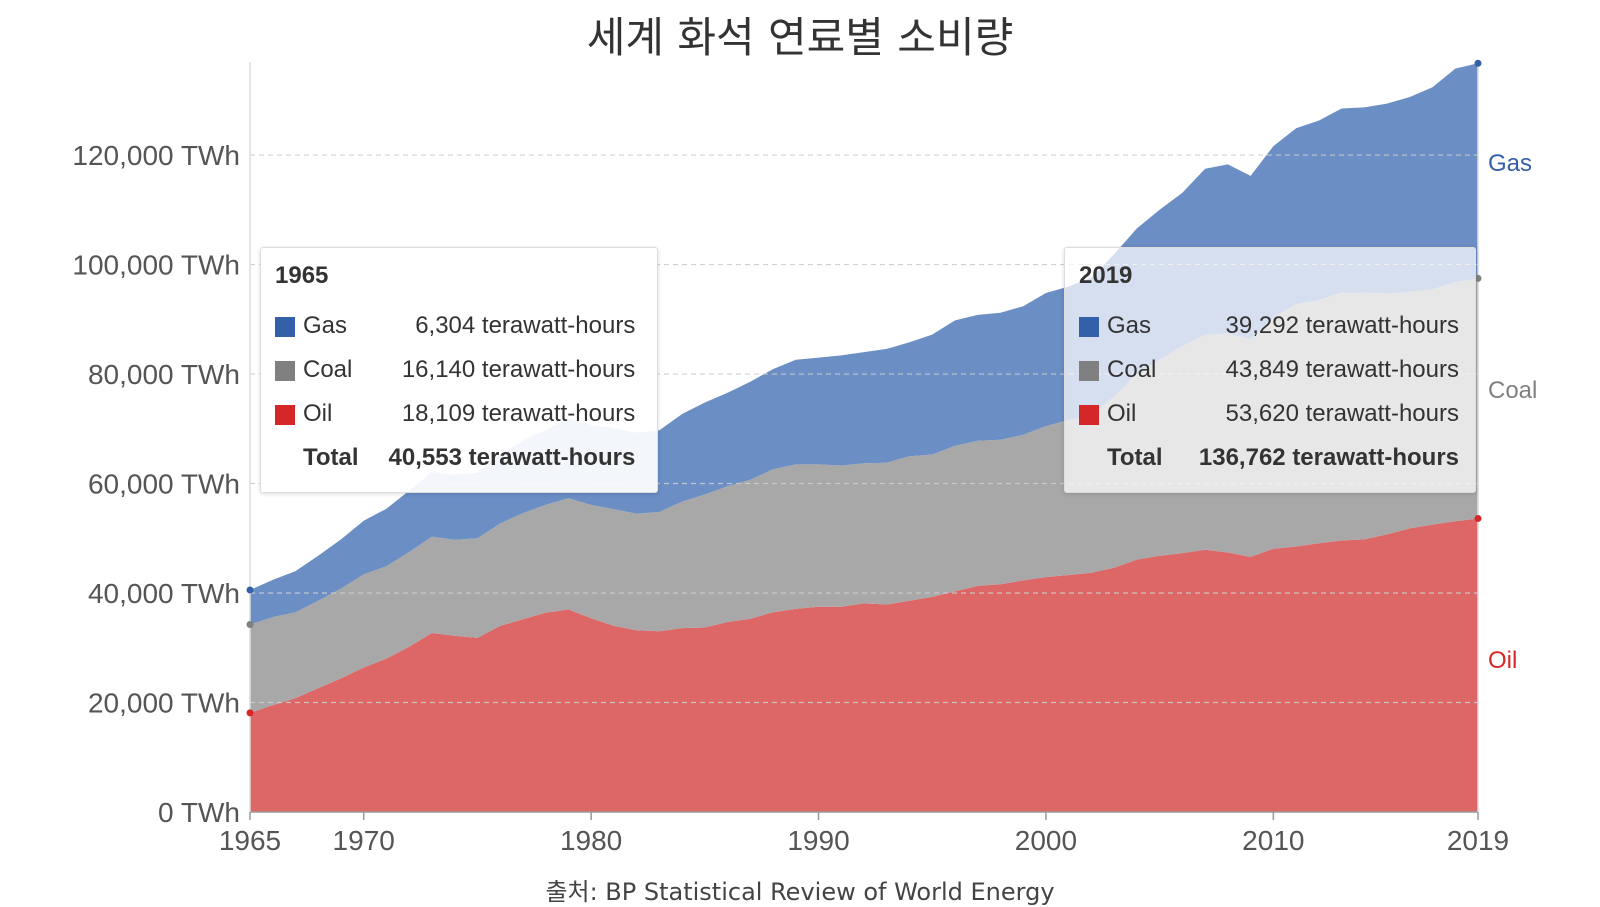  Describe the element at coordinates (1478, 63) in the screenshot. I see `marker-gas-2019` at that location.